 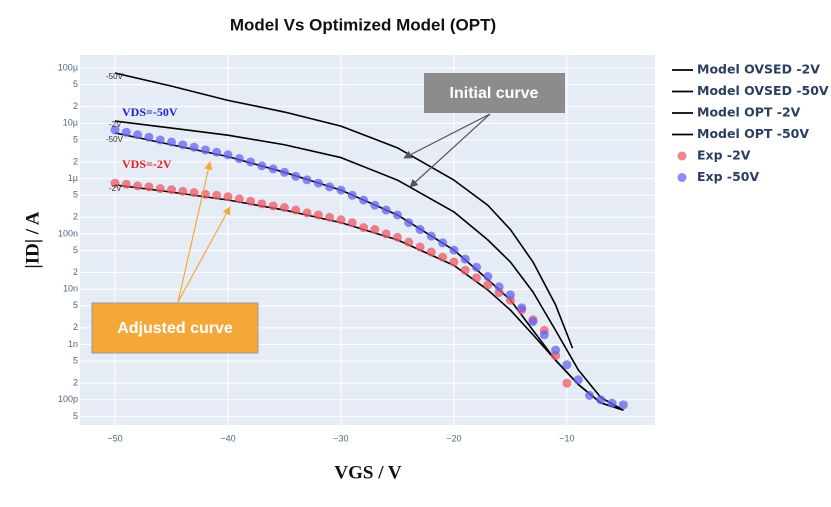 I want to click on legend-label: Model OPT -50V, so click(x=753, y=133).